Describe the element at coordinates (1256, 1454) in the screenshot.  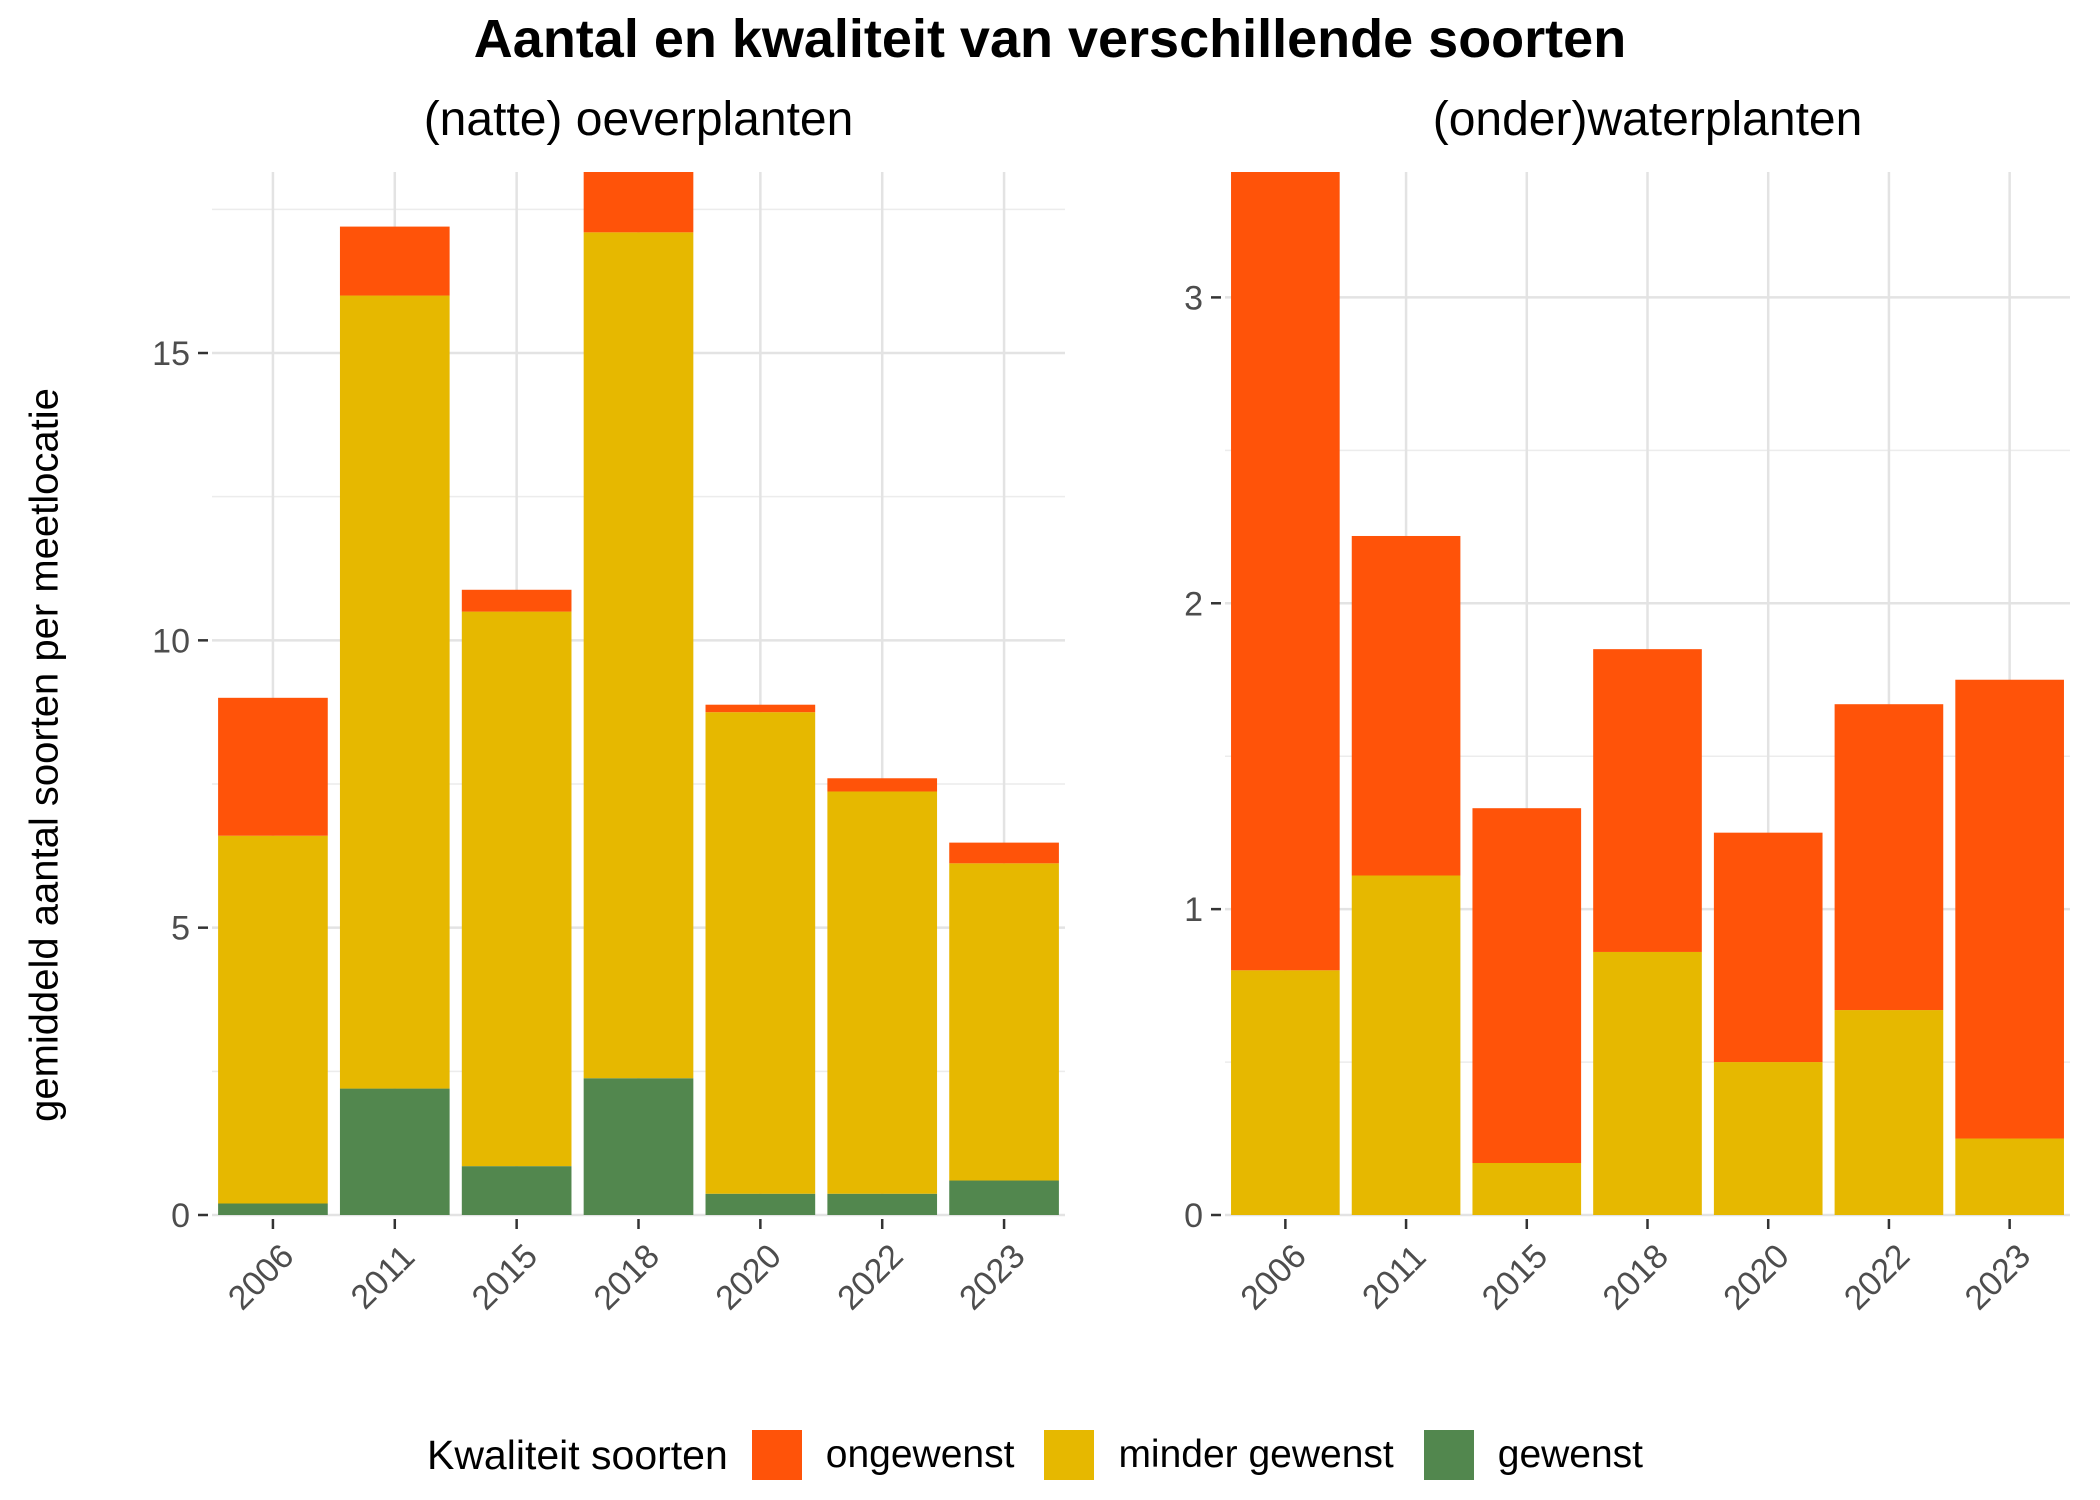
I see `legend-label-minder-gewenst: minder gewenst` at that location.